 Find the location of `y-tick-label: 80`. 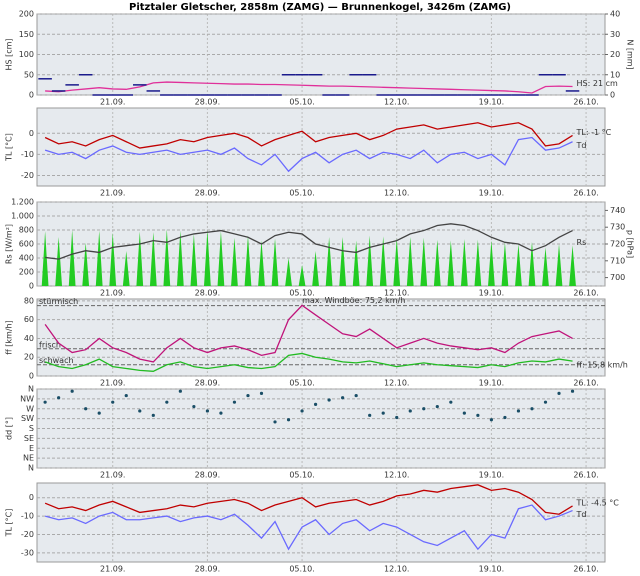

y-tick-label: 80 is located at coordinates (29, 300).